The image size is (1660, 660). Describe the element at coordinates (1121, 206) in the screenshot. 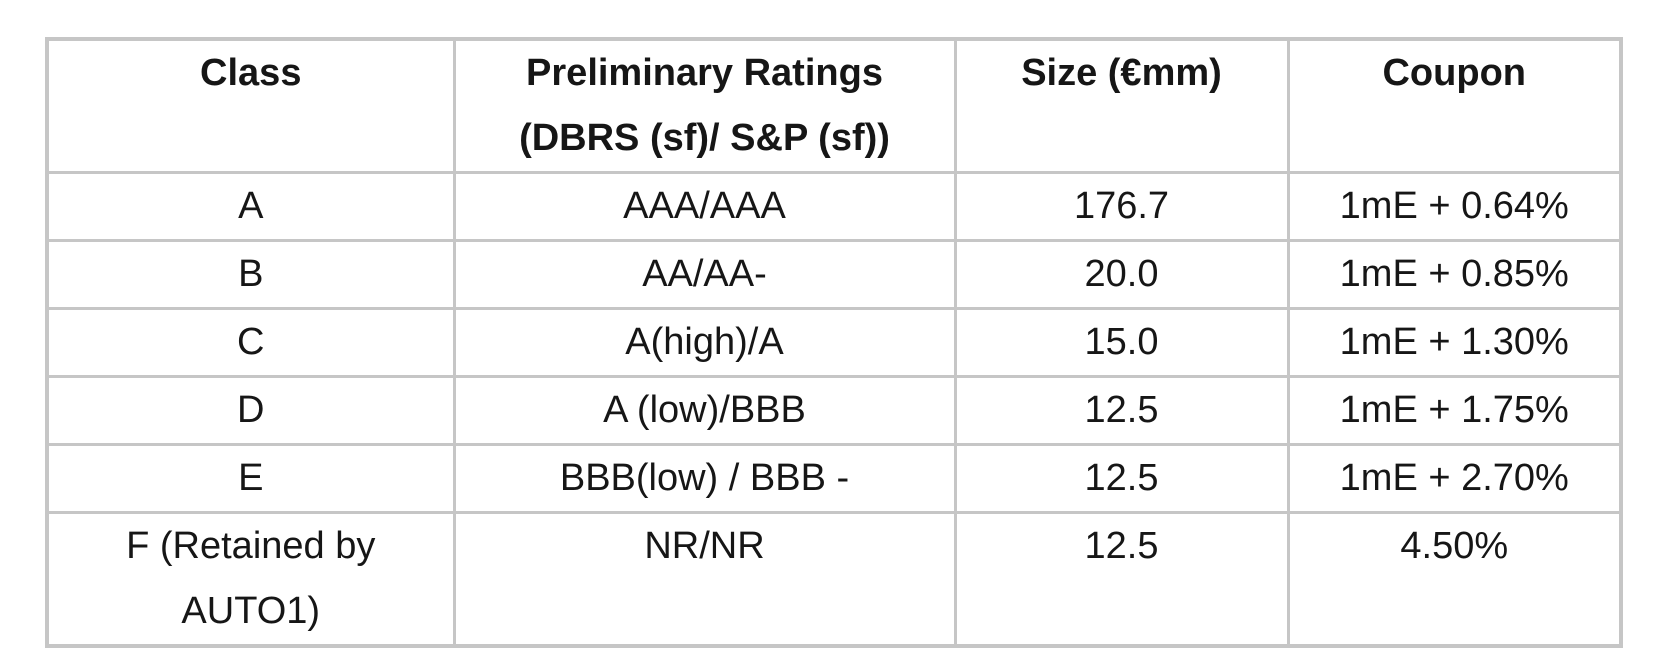

I see `cell-size: 176.7` at that location.